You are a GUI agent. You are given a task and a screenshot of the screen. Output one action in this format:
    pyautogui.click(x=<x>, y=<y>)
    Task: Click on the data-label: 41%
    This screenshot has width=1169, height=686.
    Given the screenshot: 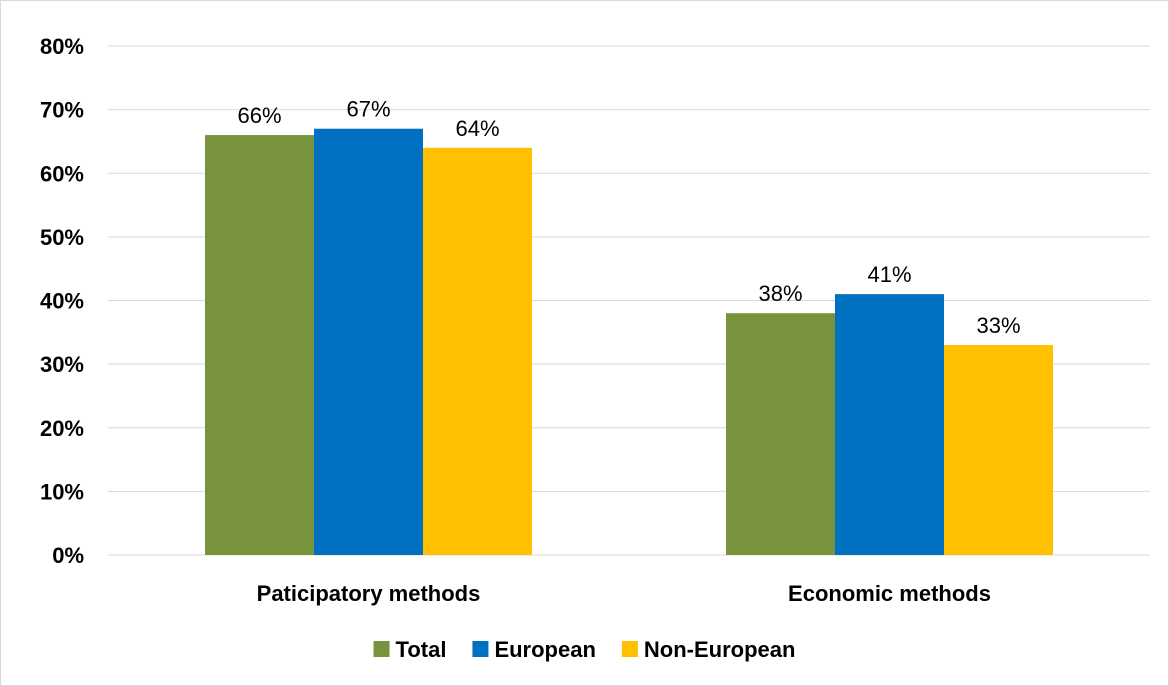 What is the action you would take?
    pyautogui.click(x=889, y=274)
    